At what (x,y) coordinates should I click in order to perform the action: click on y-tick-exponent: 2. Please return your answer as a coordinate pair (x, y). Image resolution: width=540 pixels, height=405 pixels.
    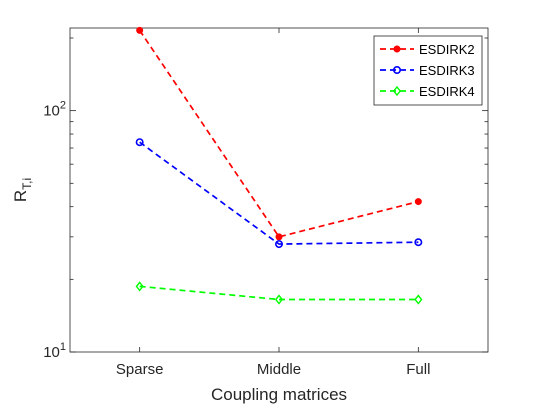
    Looking at the image, I should click on (63, 106).